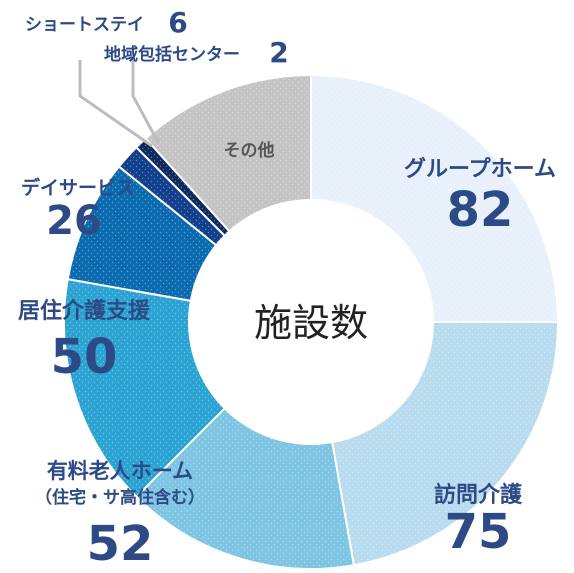 This screenshot has width=574, height=573. I want to click on slice-label-6: 地域包括センター, so click(172, 54).